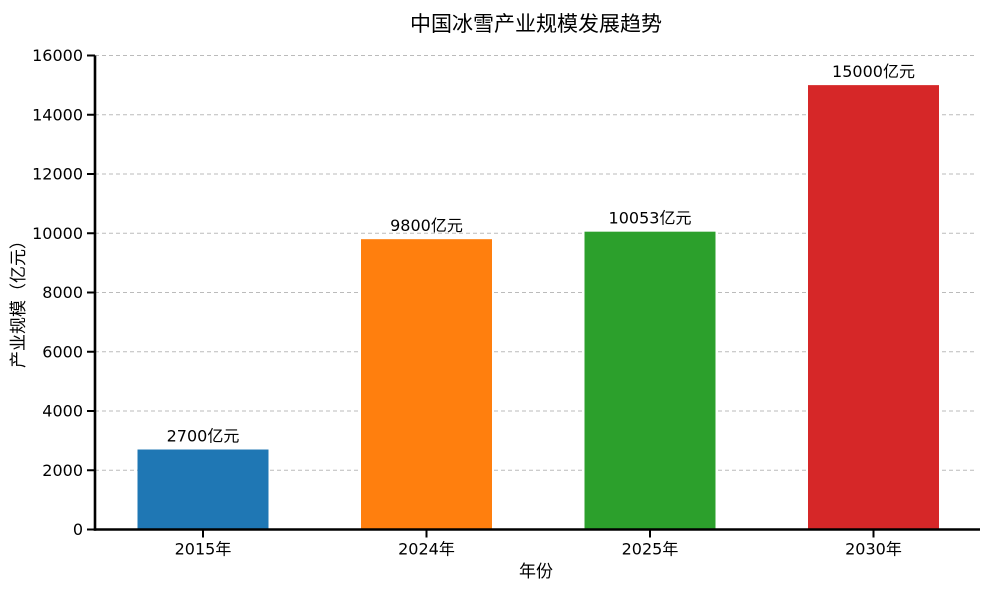 The image size is (989, 589). What do you see at coordinates (873, 549) in the screenshot?
I see `x-tick-label: 2030年` at bounding box center [873, 549].